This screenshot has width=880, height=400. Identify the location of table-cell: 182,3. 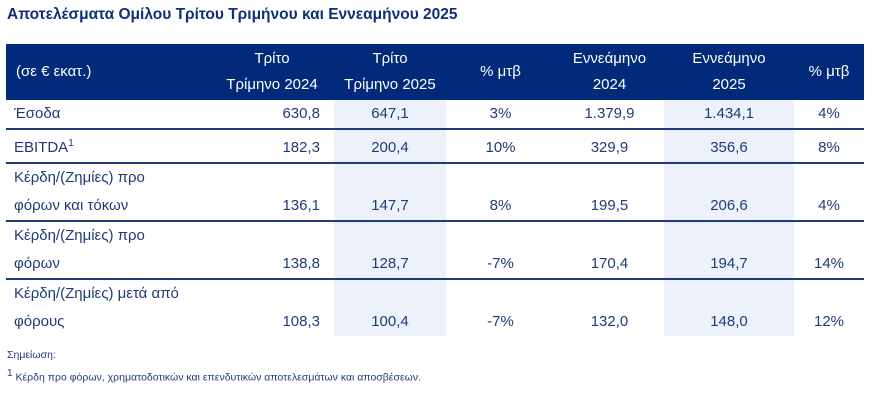
(272, 146).